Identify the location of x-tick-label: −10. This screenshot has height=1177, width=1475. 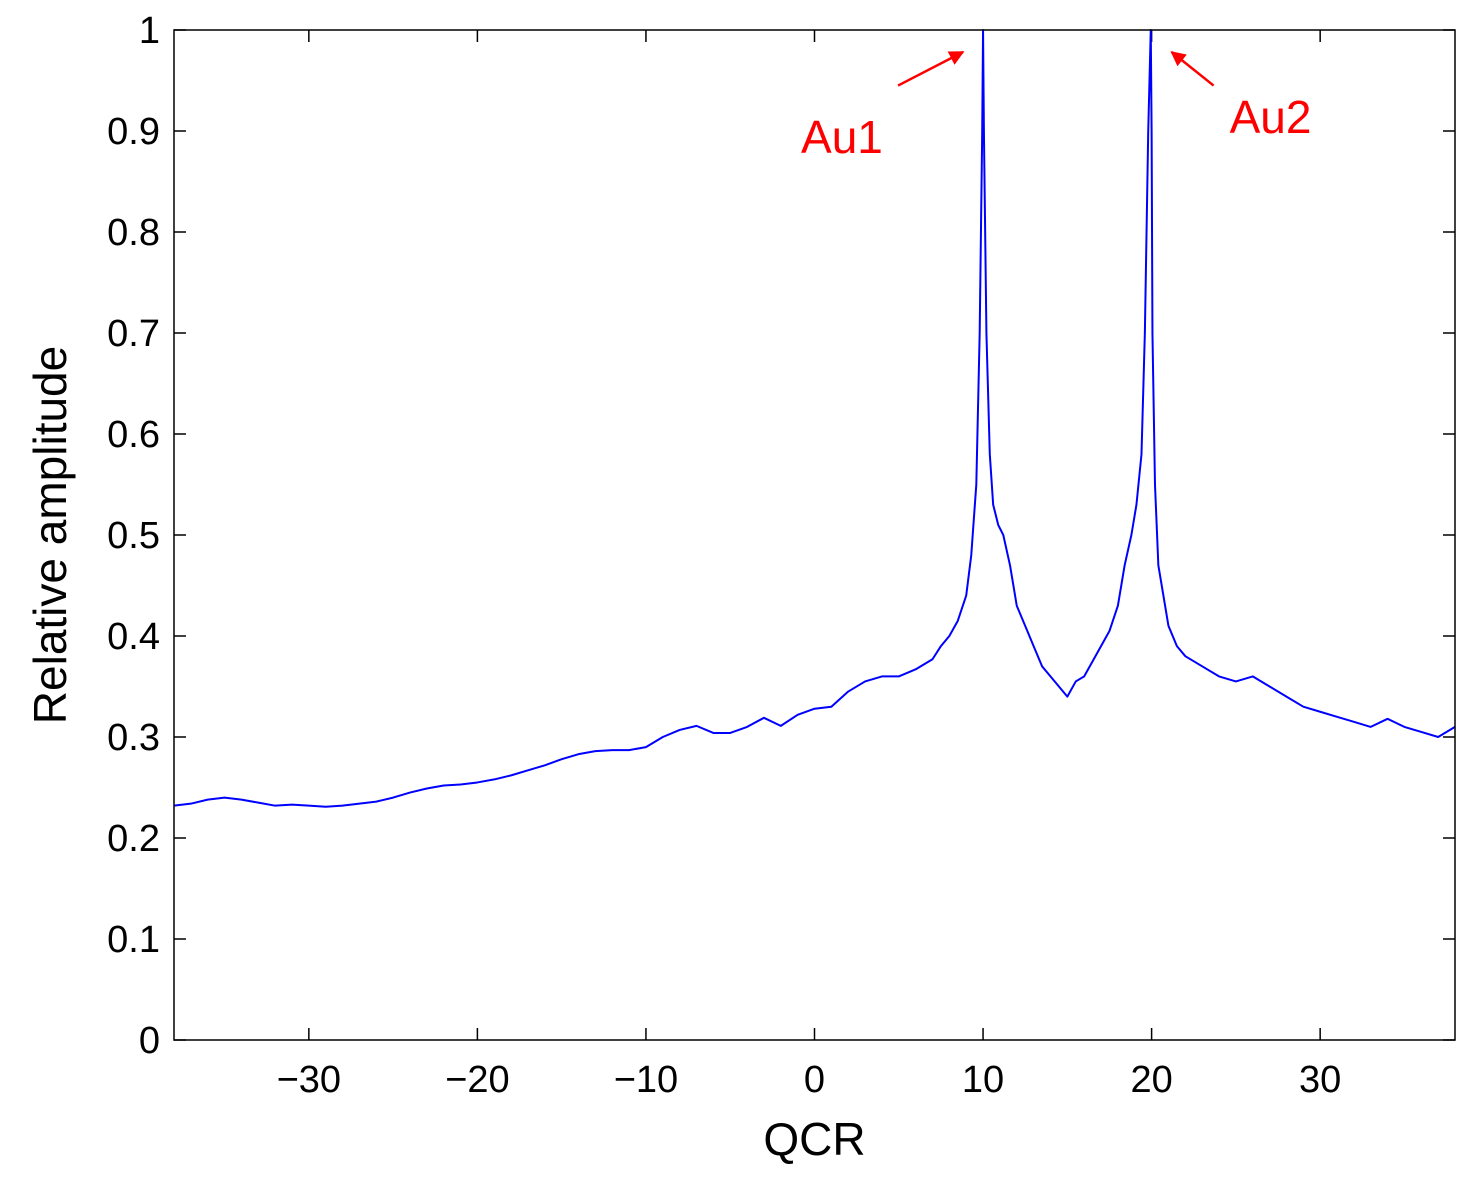
(646, 1080).